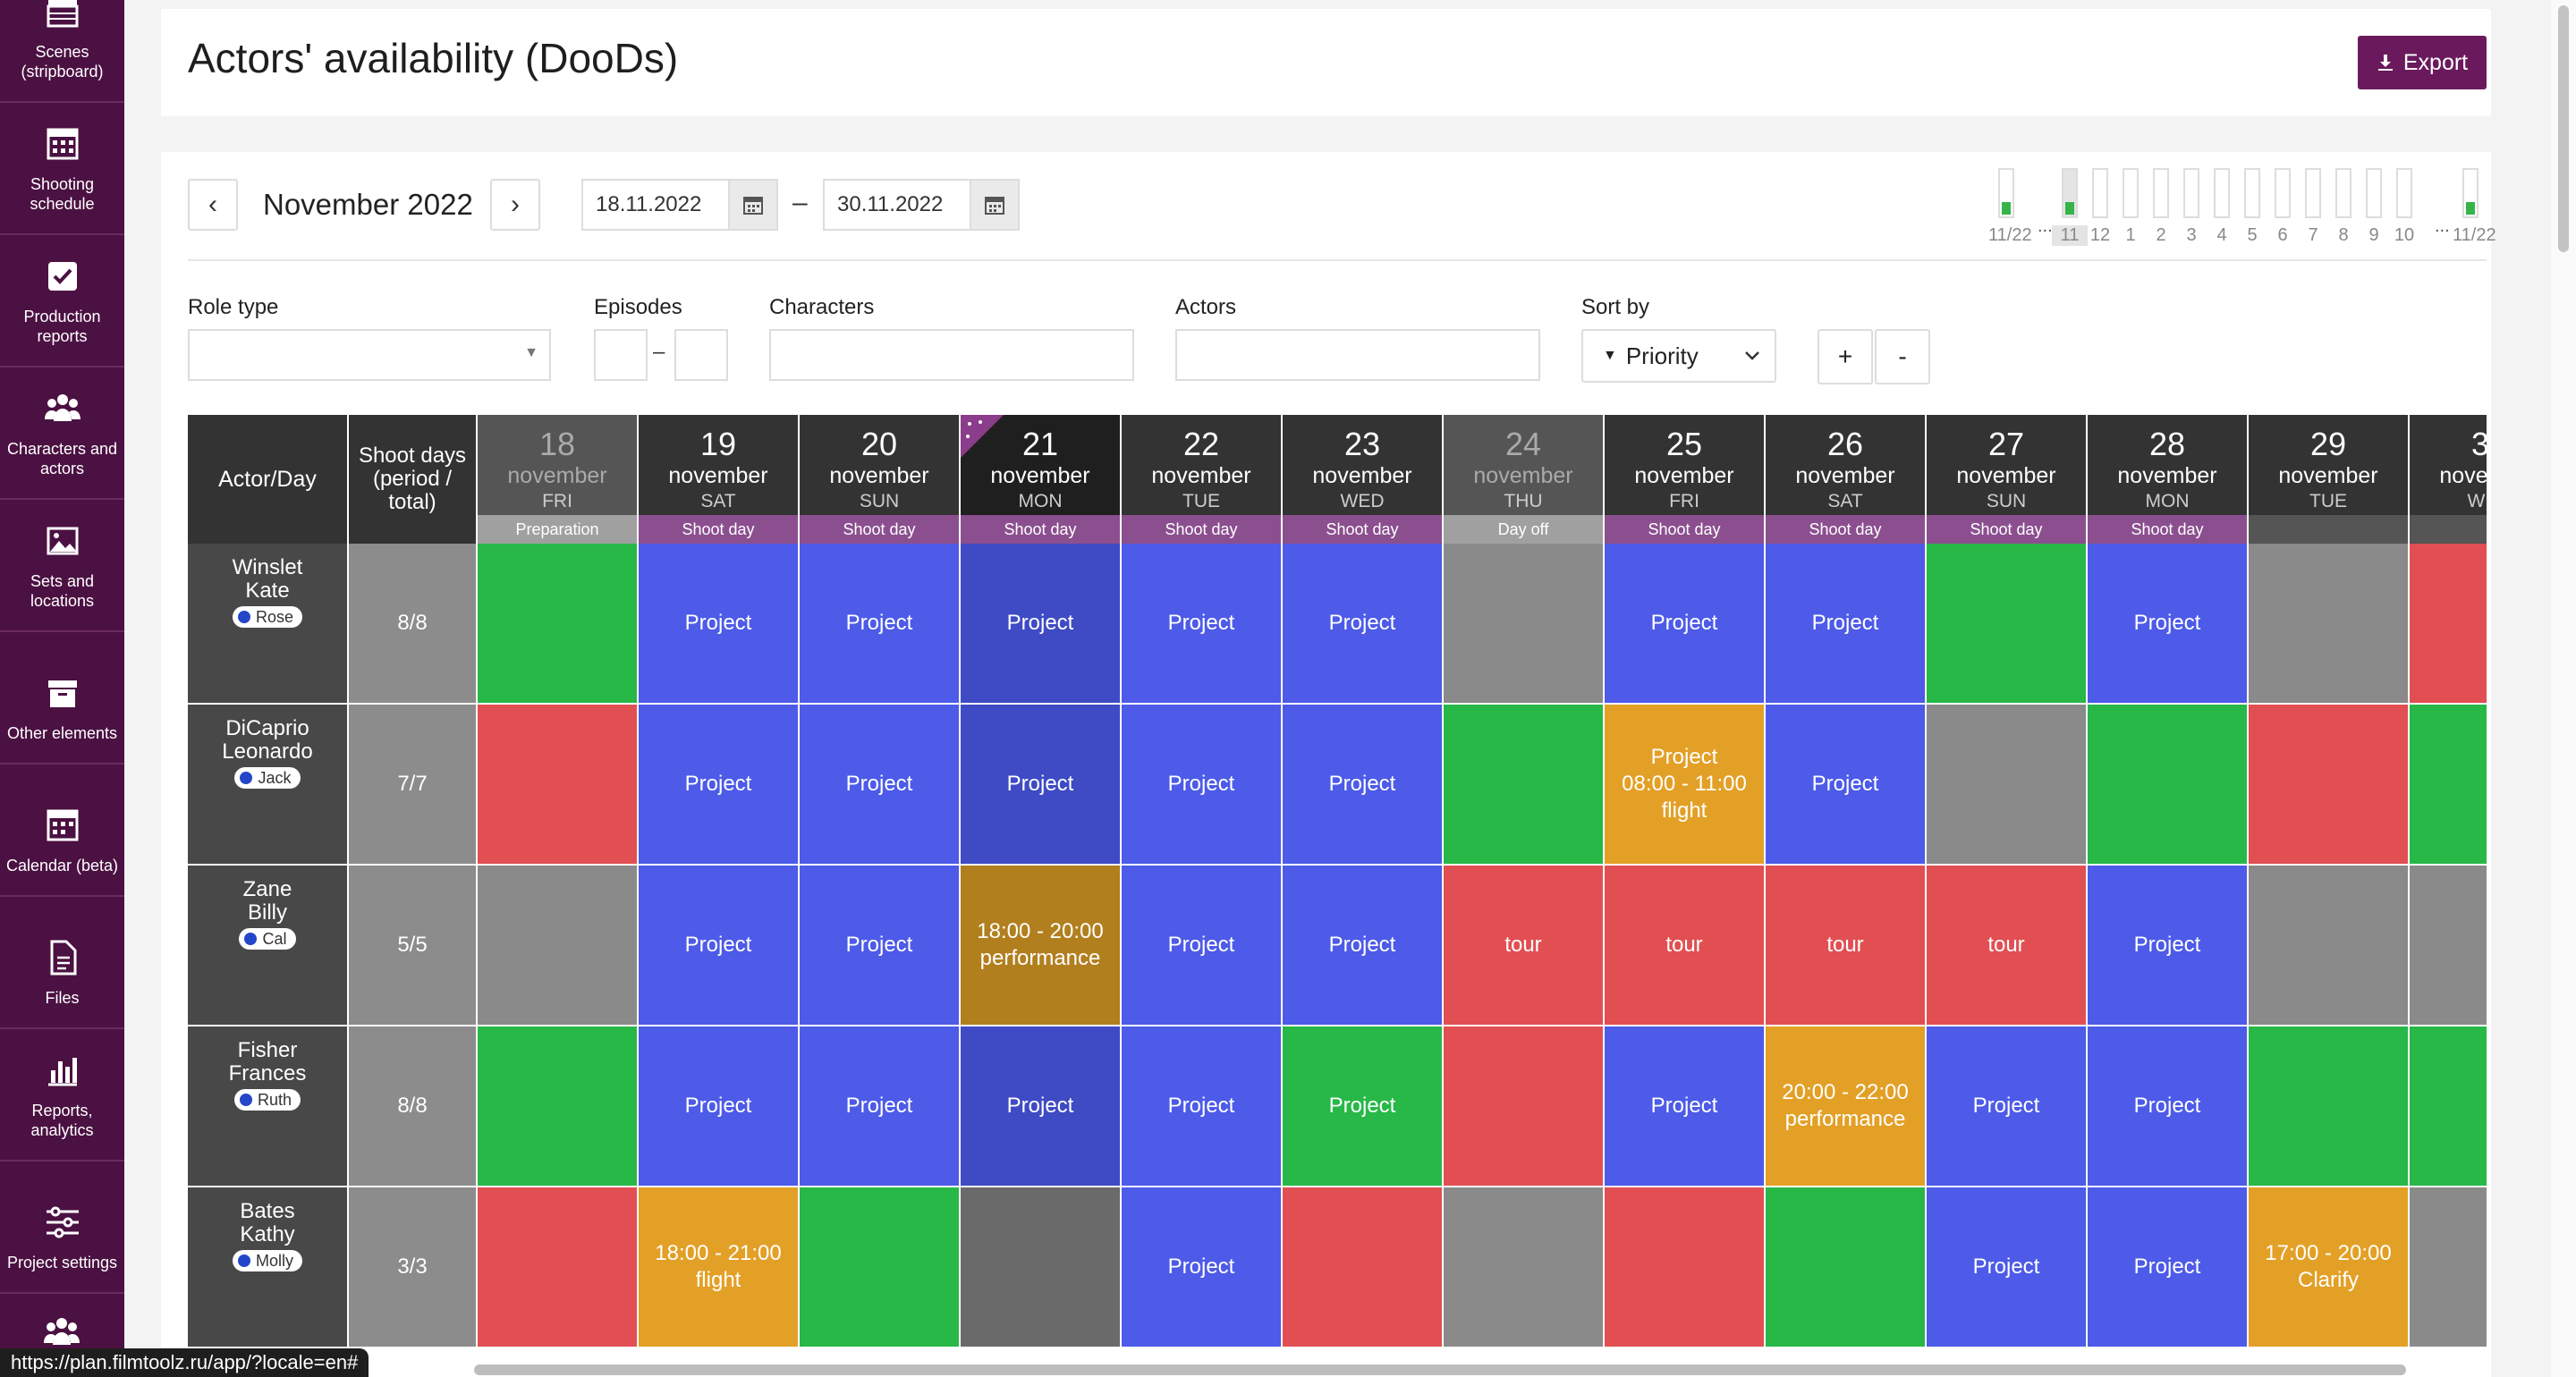  Describe the element at coordinates (268, 624) in the screenshot. I see `actor-cell: Winslet Kate Rose` at that location.